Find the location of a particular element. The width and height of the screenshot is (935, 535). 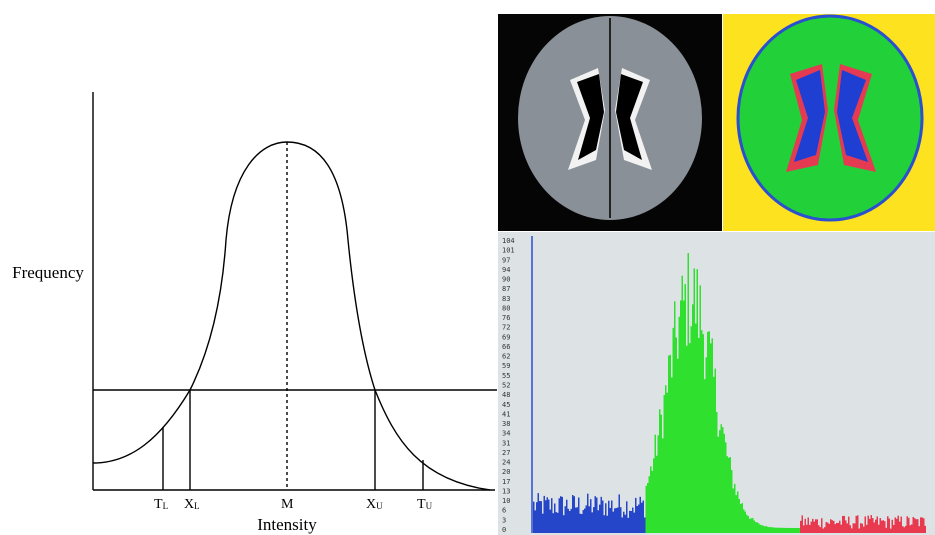

marker-labels: TL XL M XU TU is located at coordinates (293, 504).